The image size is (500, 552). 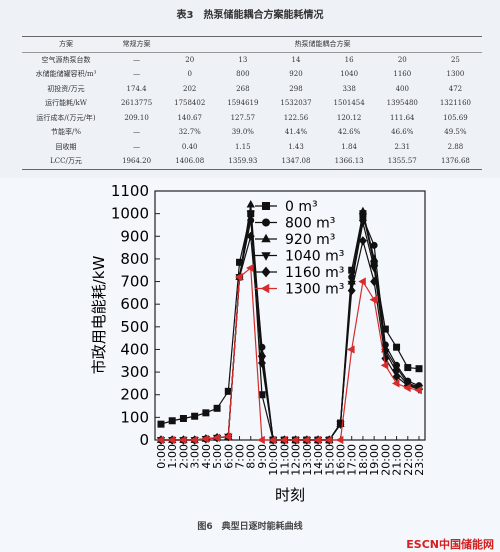 I want to click on table-cell: 16, so click(x=349, y=59).